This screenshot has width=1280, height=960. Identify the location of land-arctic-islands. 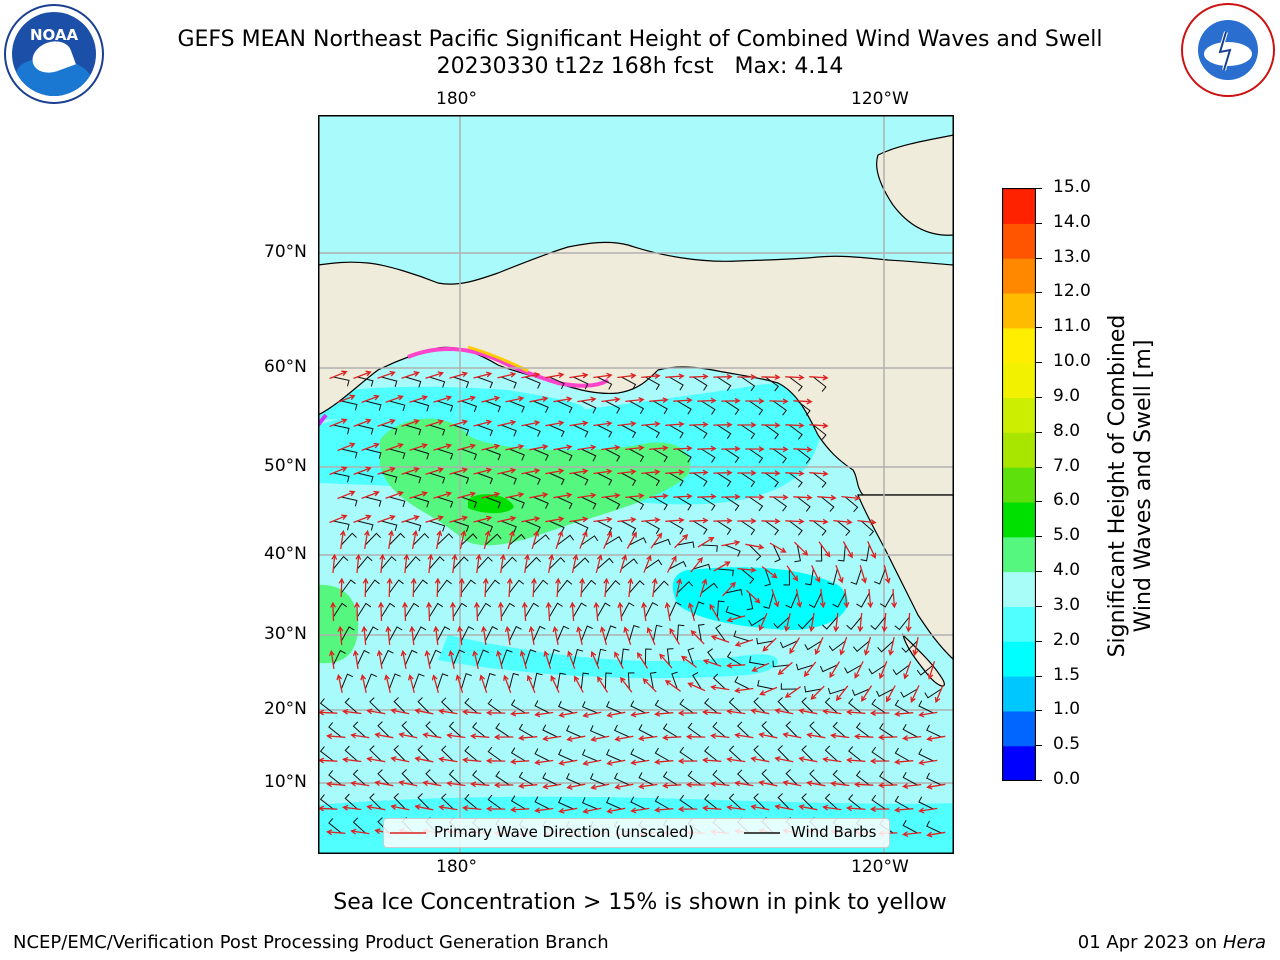
(915, 185).